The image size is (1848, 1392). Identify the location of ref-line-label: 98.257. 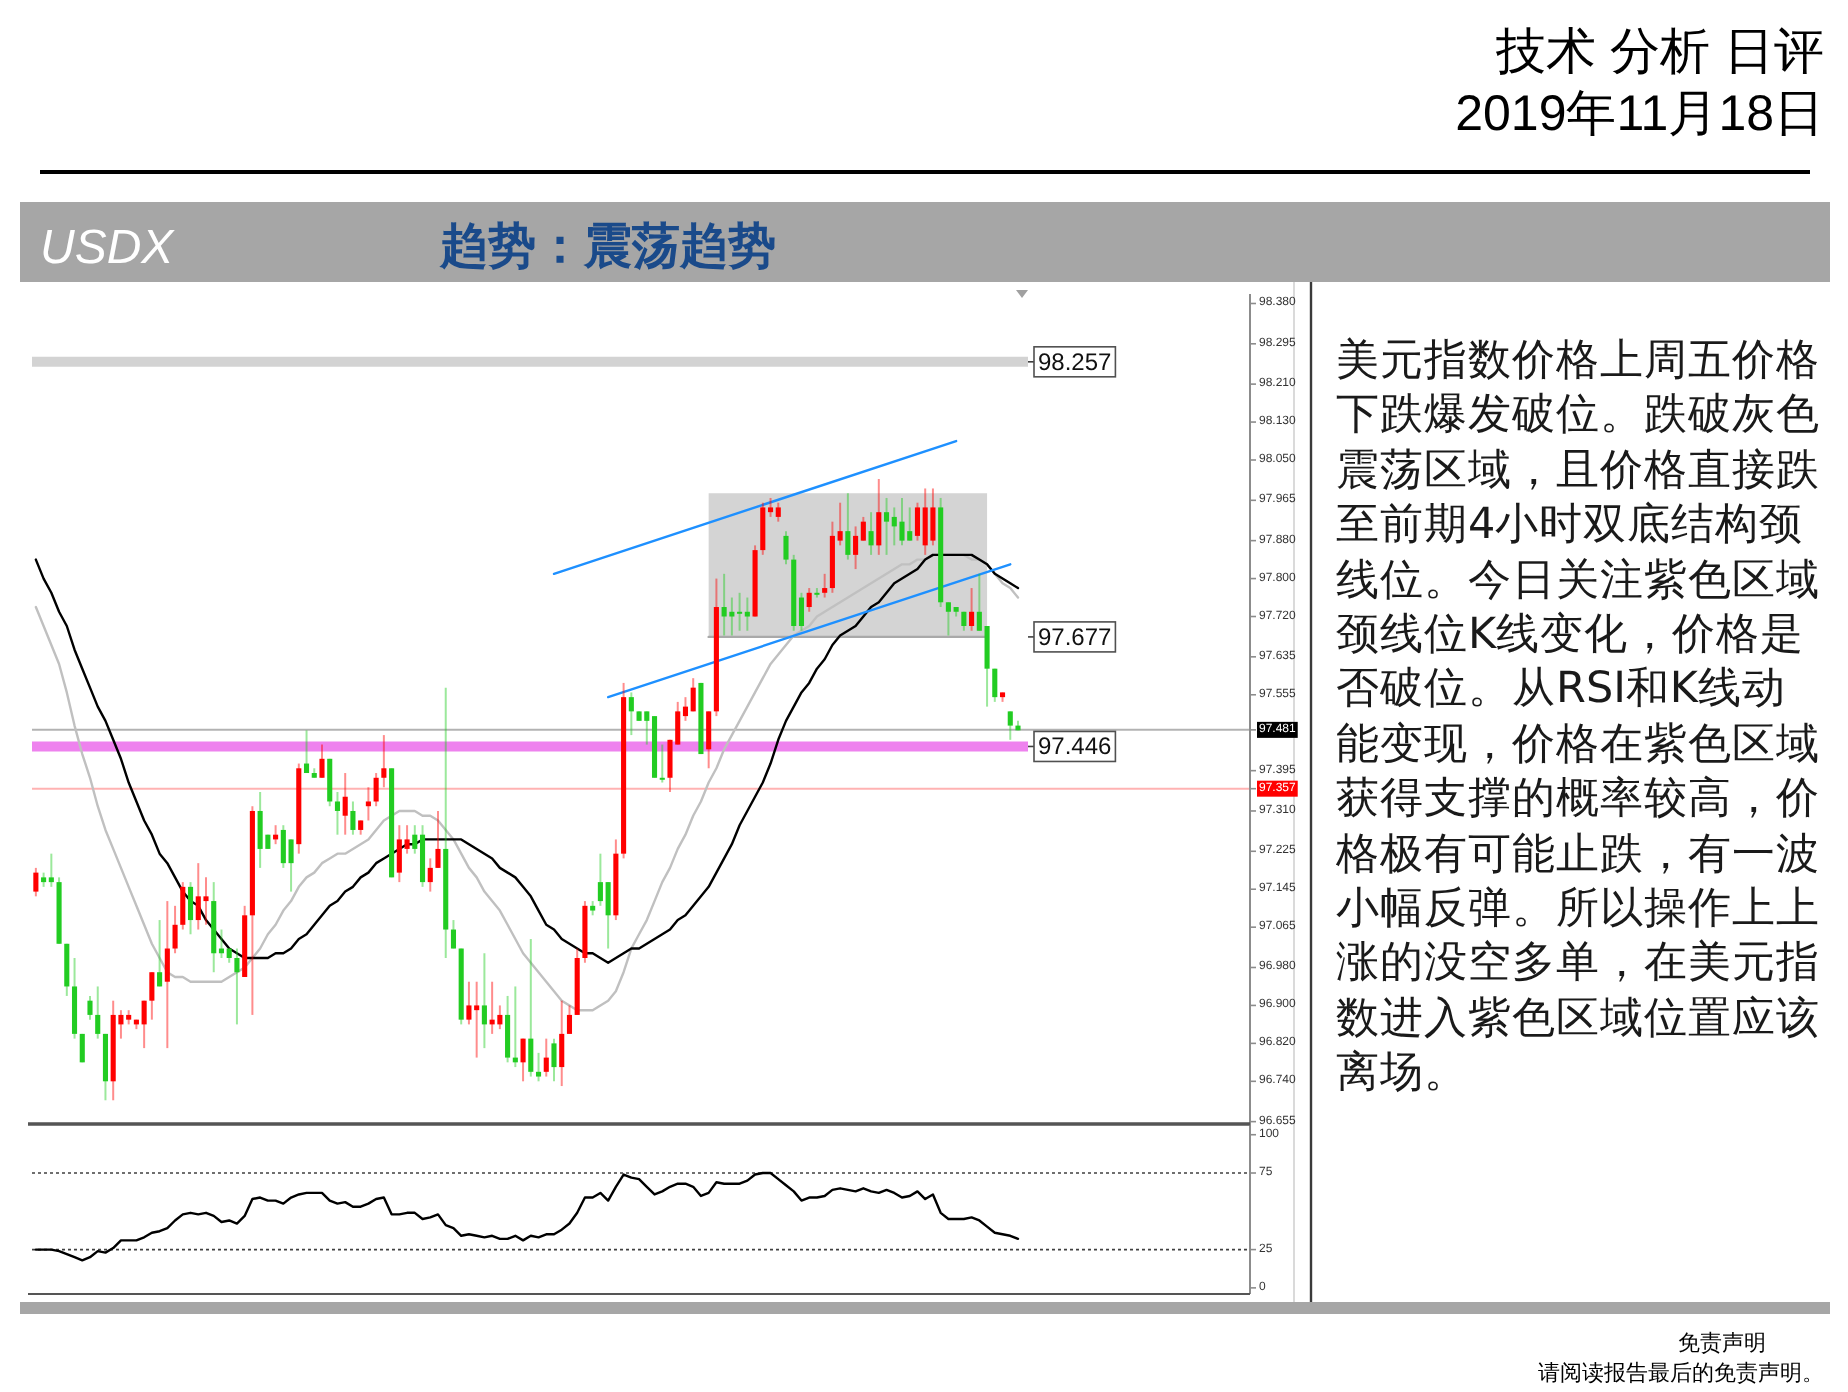
(1075, 361).